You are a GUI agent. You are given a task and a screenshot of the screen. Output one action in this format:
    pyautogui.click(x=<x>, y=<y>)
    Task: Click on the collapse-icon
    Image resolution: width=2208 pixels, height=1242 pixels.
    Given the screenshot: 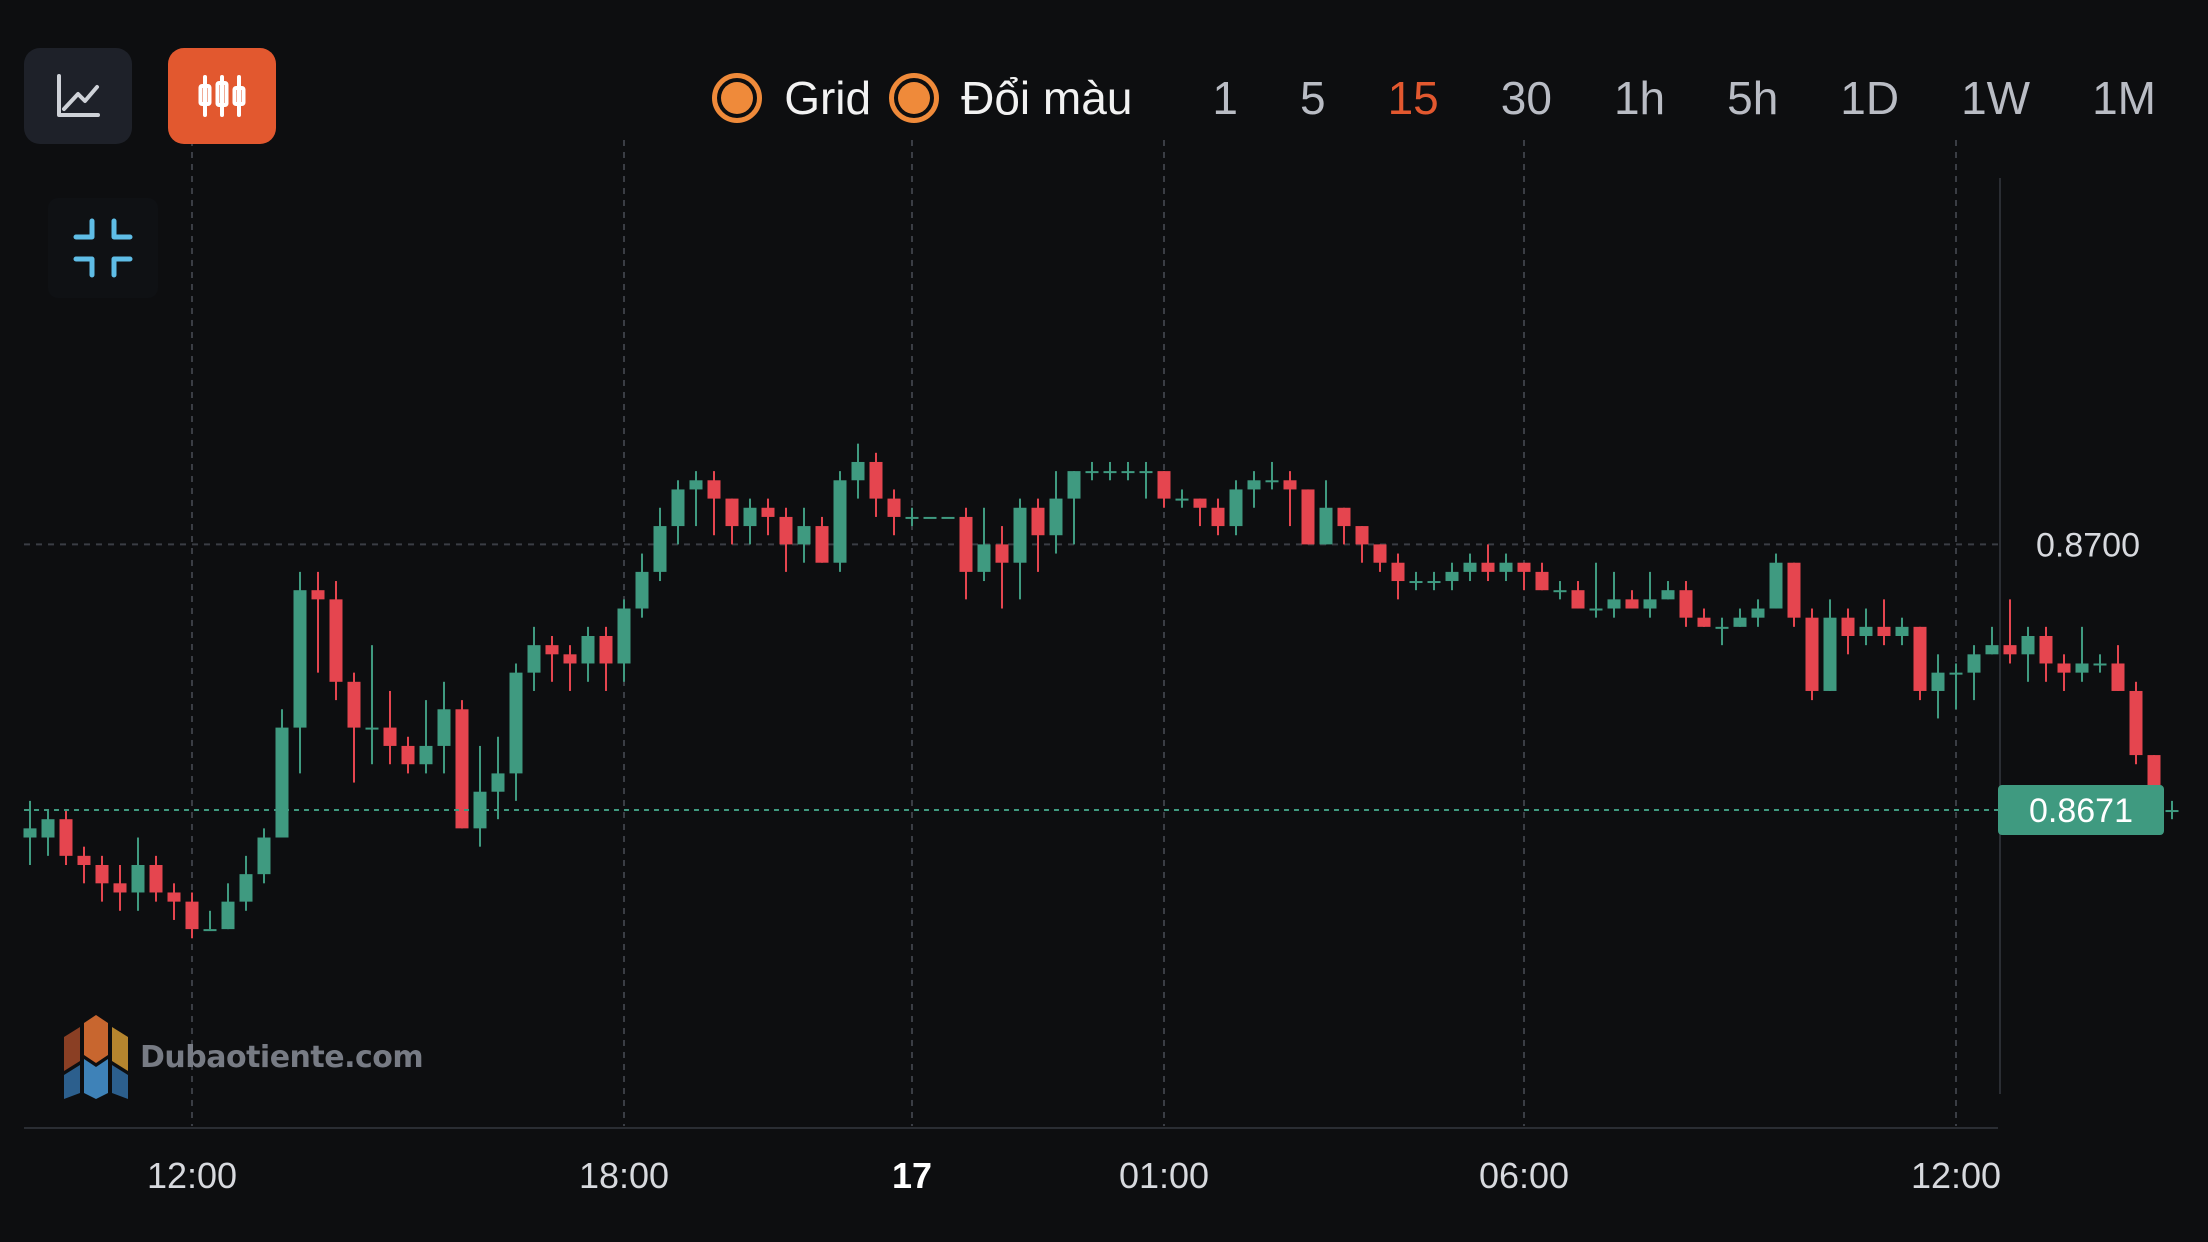 What is the action you would take?
    pyautogui.click(x=103, y=248)
    